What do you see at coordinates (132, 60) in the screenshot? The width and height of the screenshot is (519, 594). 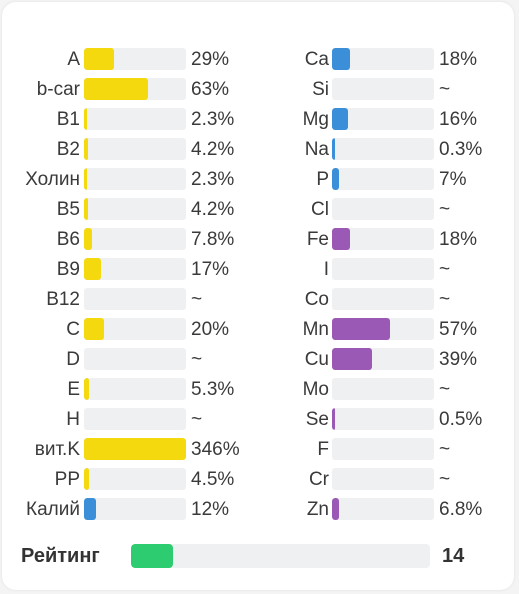 I see `vitamin-row: A 29%` at bounding box center [132, 60].